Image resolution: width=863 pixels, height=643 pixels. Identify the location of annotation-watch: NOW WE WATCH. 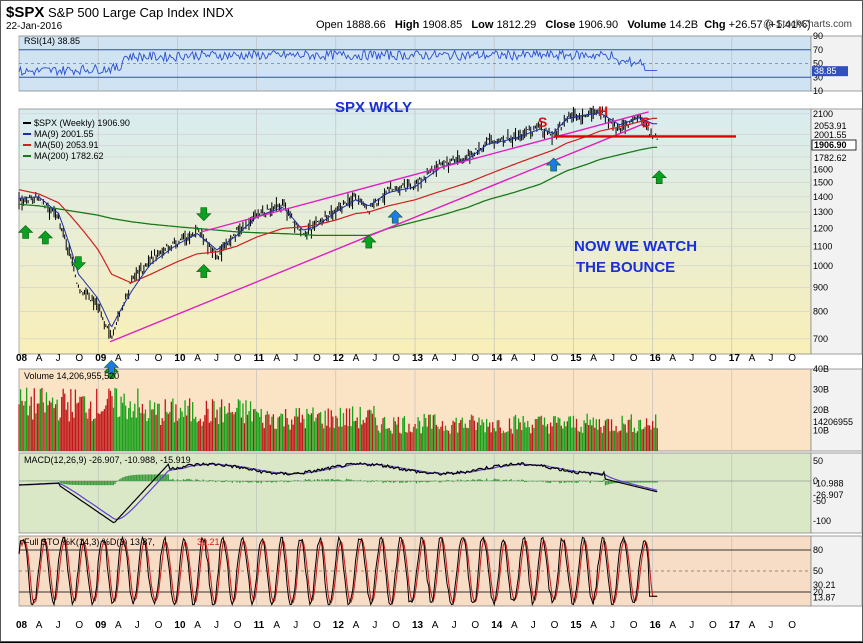
(635, 246).